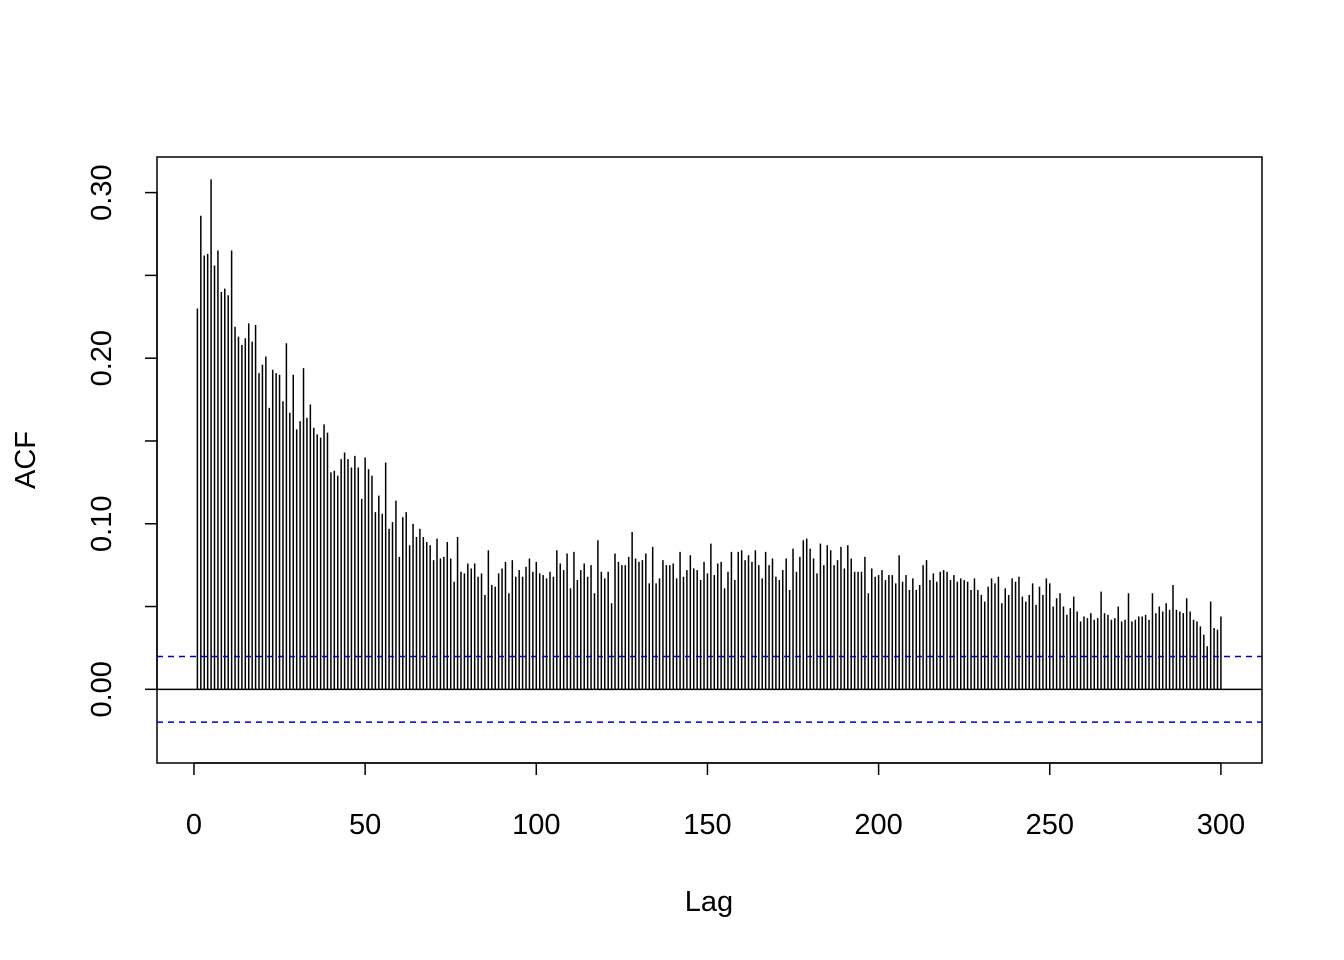  What do you see at coordinates (122, 441) in the screenshot?
I see `y-axis: 0.00 0.10 0.20 0.30` at bounding box center [122, 441].